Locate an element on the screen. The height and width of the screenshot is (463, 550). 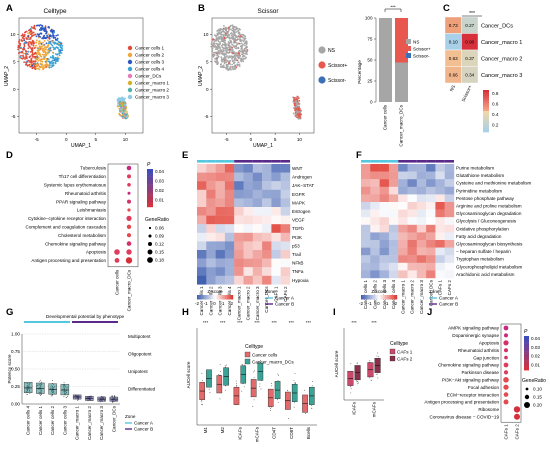
term-label: Tuberculosis is located at coordinates (93, 168).